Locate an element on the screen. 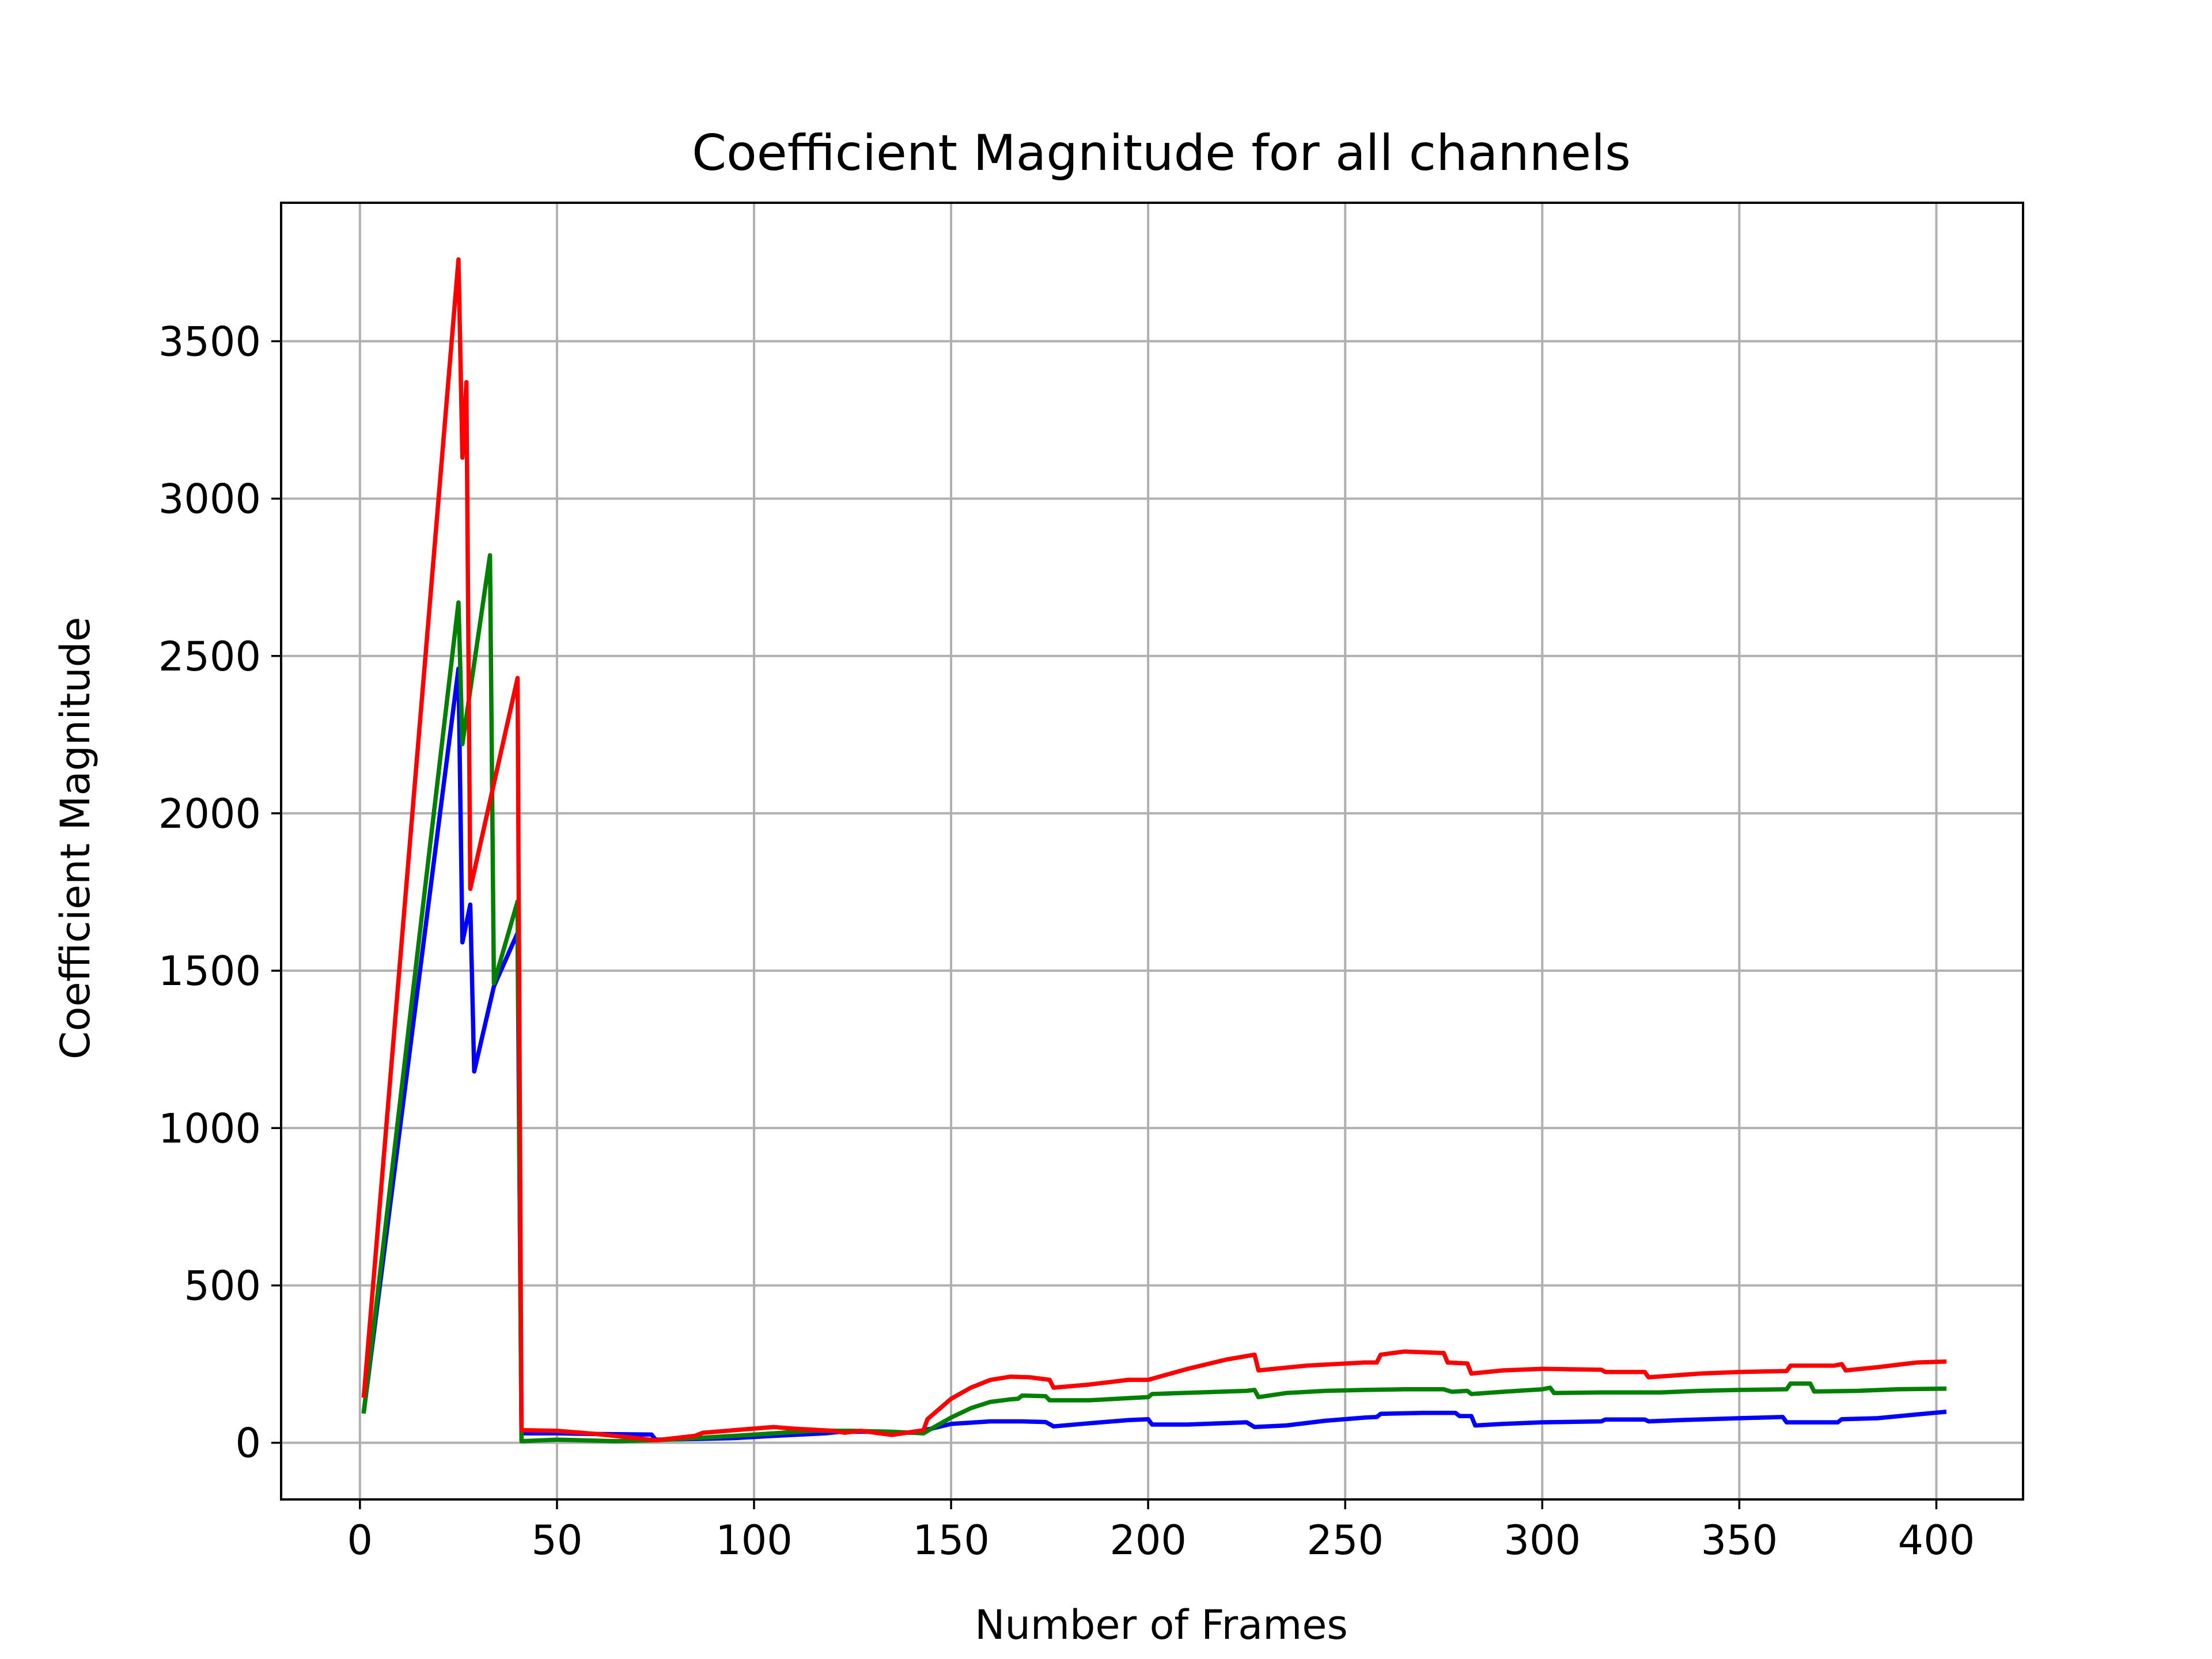  x-tick-label: 300 is located at coordinates (1542, 1540).